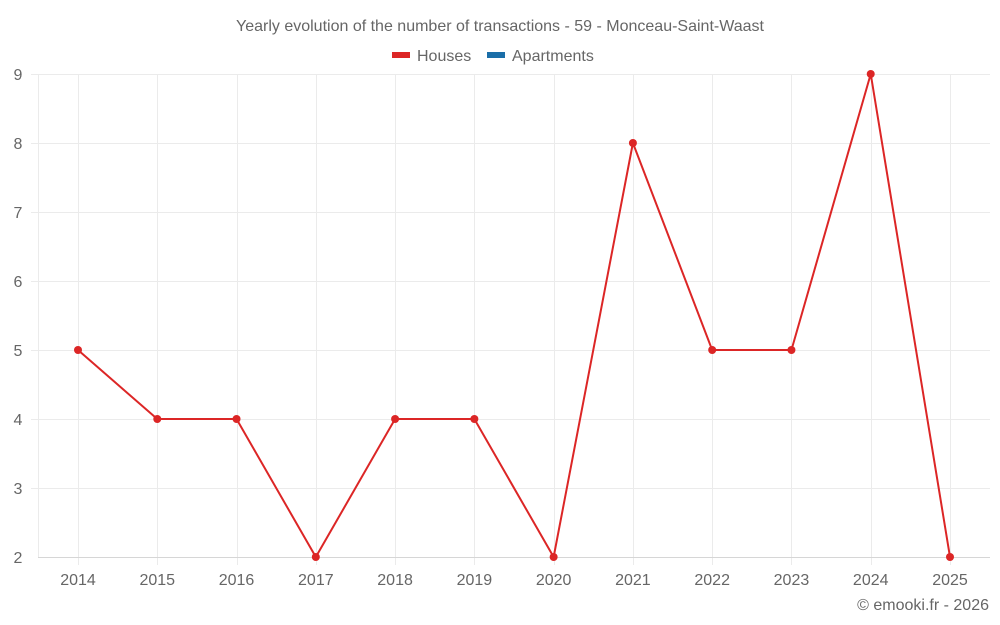 The image size is (1000, 625). Describe the element at coordinates (950, 580) in the screenshot. I see `x-tick-label: 2025` at that location.